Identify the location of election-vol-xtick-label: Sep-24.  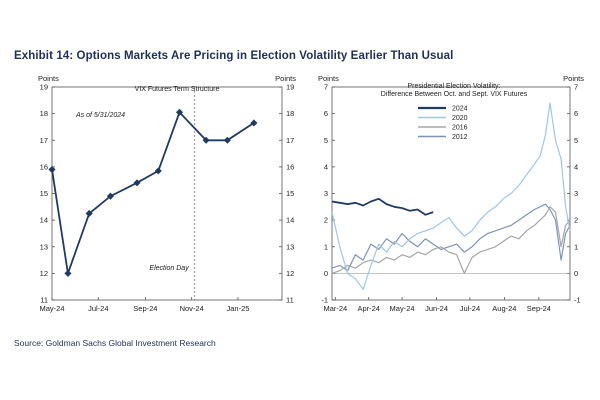
(539, 308).